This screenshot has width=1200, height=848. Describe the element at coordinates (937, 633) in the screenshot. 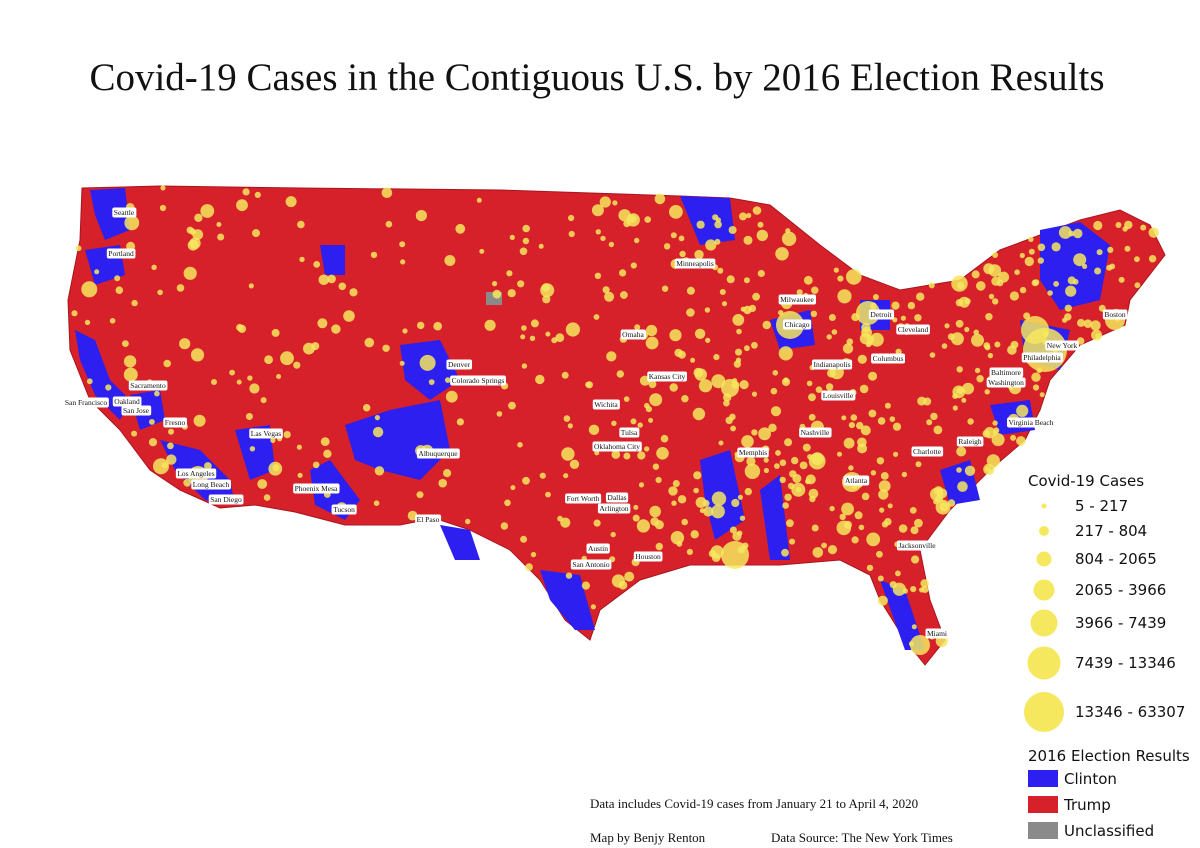

I see `city-label: Miami` at that location.